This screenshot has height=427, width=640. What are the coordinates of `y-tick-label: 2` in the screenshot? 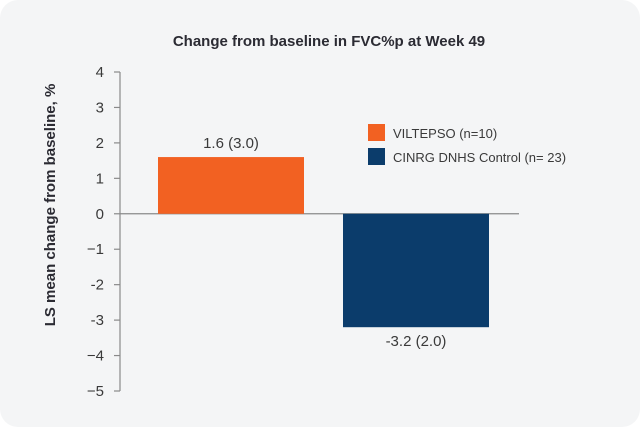 It's located at (100, 143).